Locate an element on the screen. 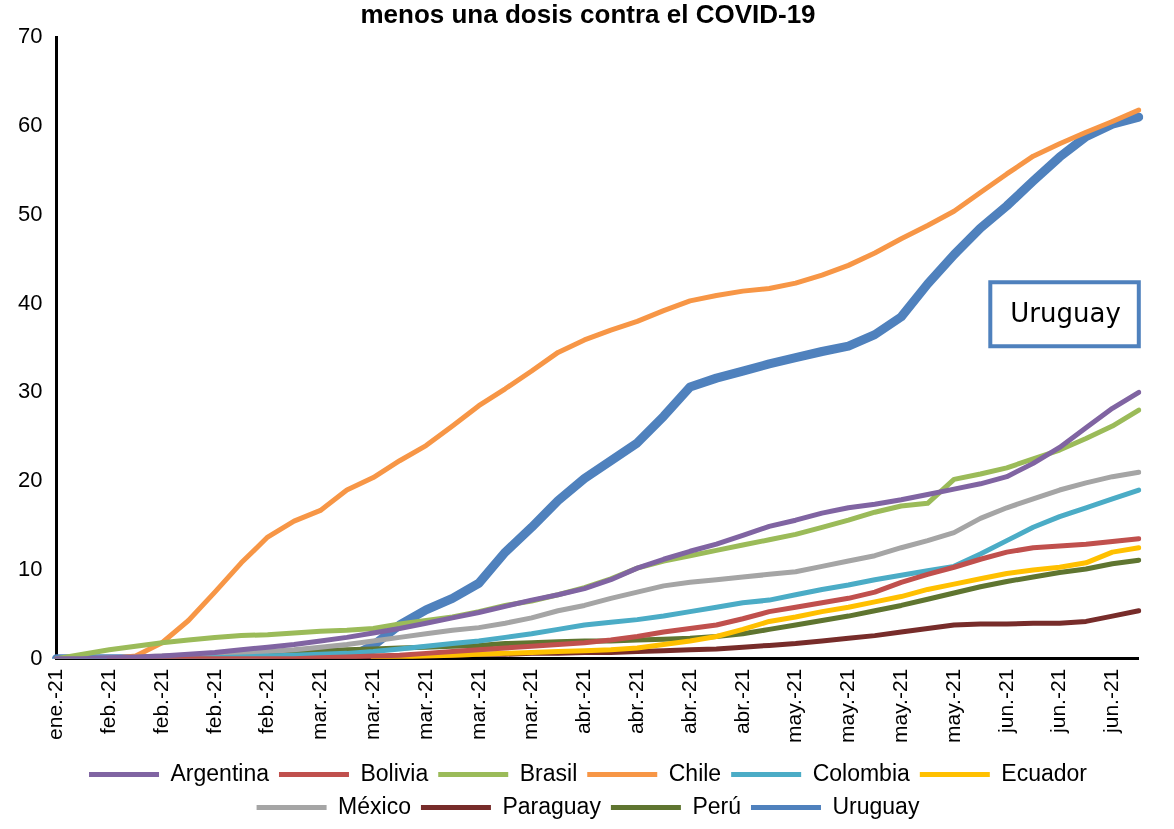 Image resolution: width=1174 pixels, height=829 pixels. y-tick-label: 40 is located at coordinates (30, 302).